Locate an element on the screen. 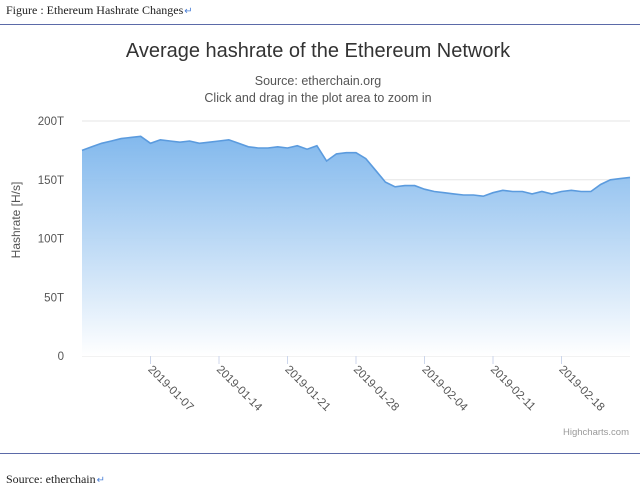 The image size is (640, 491). x-tick-label: 2019-01-21 is located at coordinates (307, 389).